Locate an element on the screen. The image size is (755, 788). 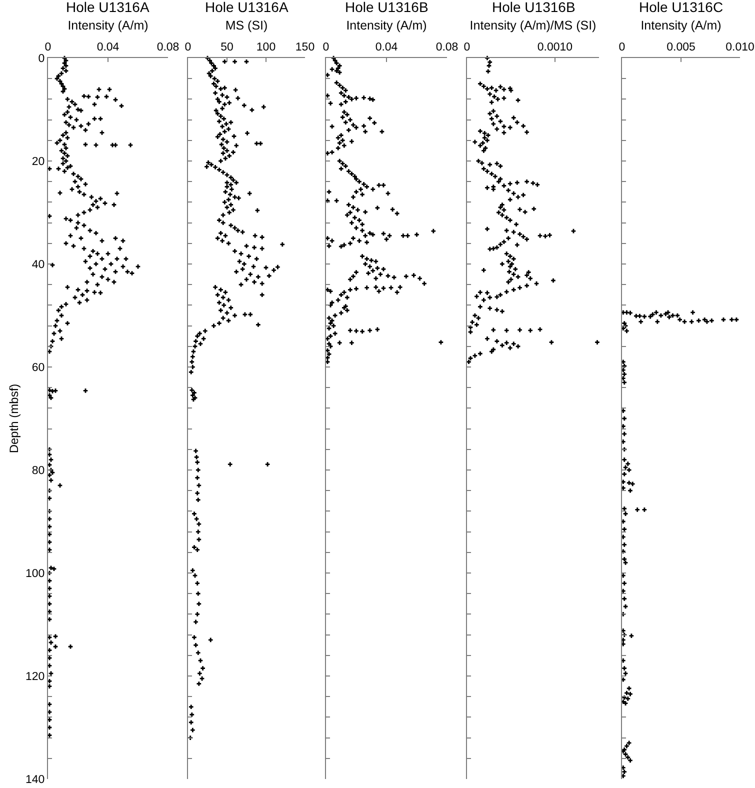
y-tick-label: 140 is located at coordinates (35, 780).